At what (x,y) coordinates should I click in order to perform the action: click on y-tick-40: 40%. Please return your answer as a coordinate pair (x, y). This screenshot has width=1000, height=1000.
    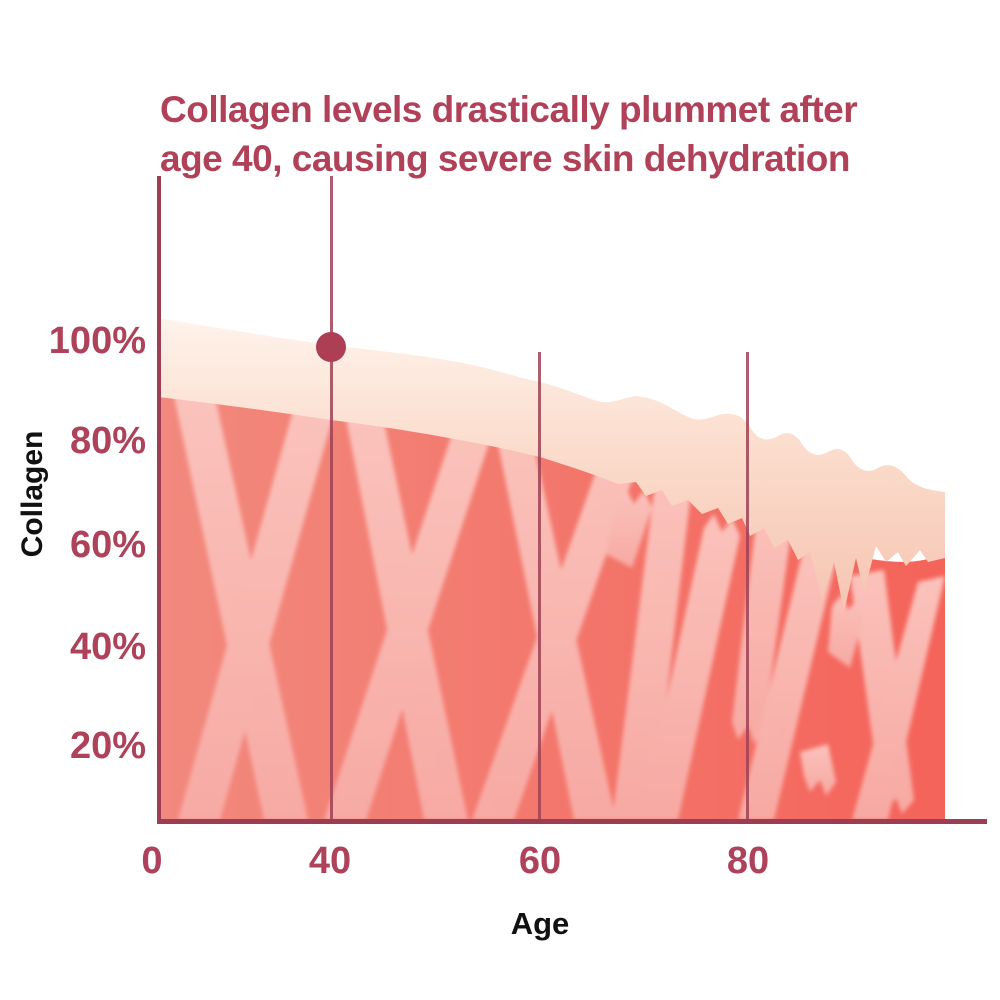
    Looking at the image, I should click on (107, 647).